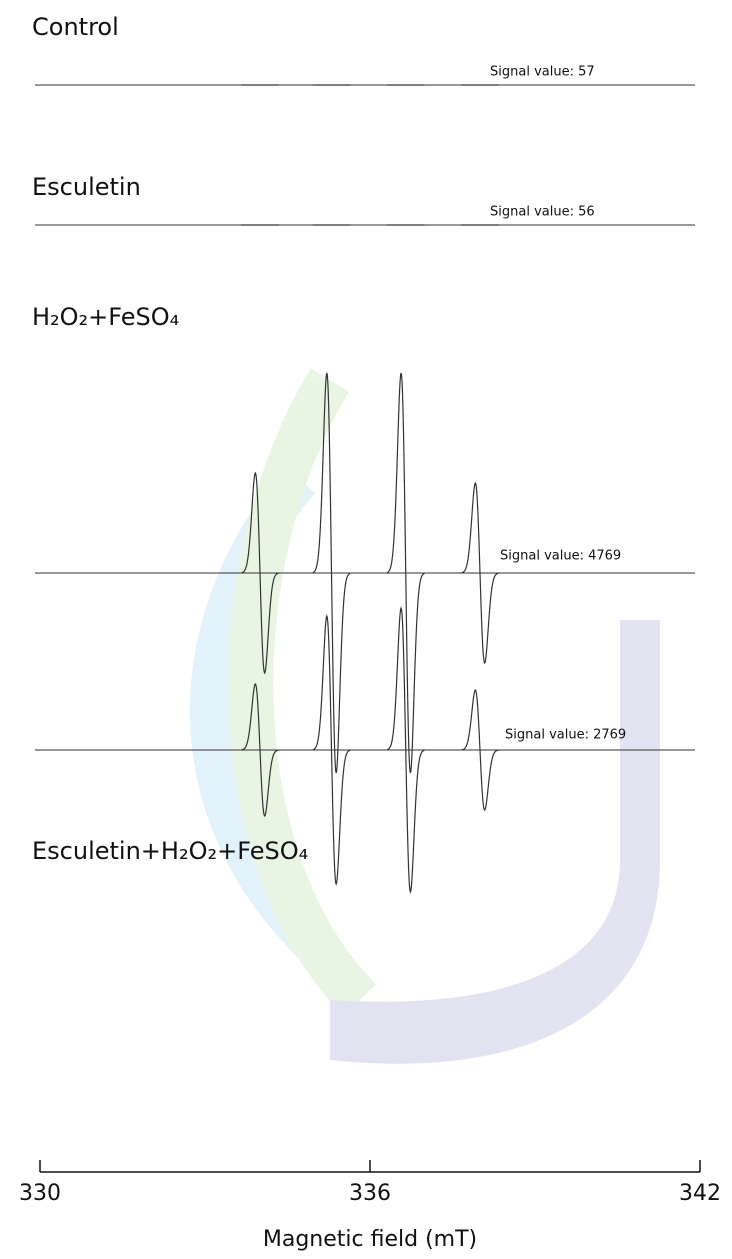 The height and width of the screenshot is (1259, 732). Describe the element at coordinates (170, 851) in the screenshot. I see `series-label: Esculetin+H₂O₂+FeSO₄` at that location.